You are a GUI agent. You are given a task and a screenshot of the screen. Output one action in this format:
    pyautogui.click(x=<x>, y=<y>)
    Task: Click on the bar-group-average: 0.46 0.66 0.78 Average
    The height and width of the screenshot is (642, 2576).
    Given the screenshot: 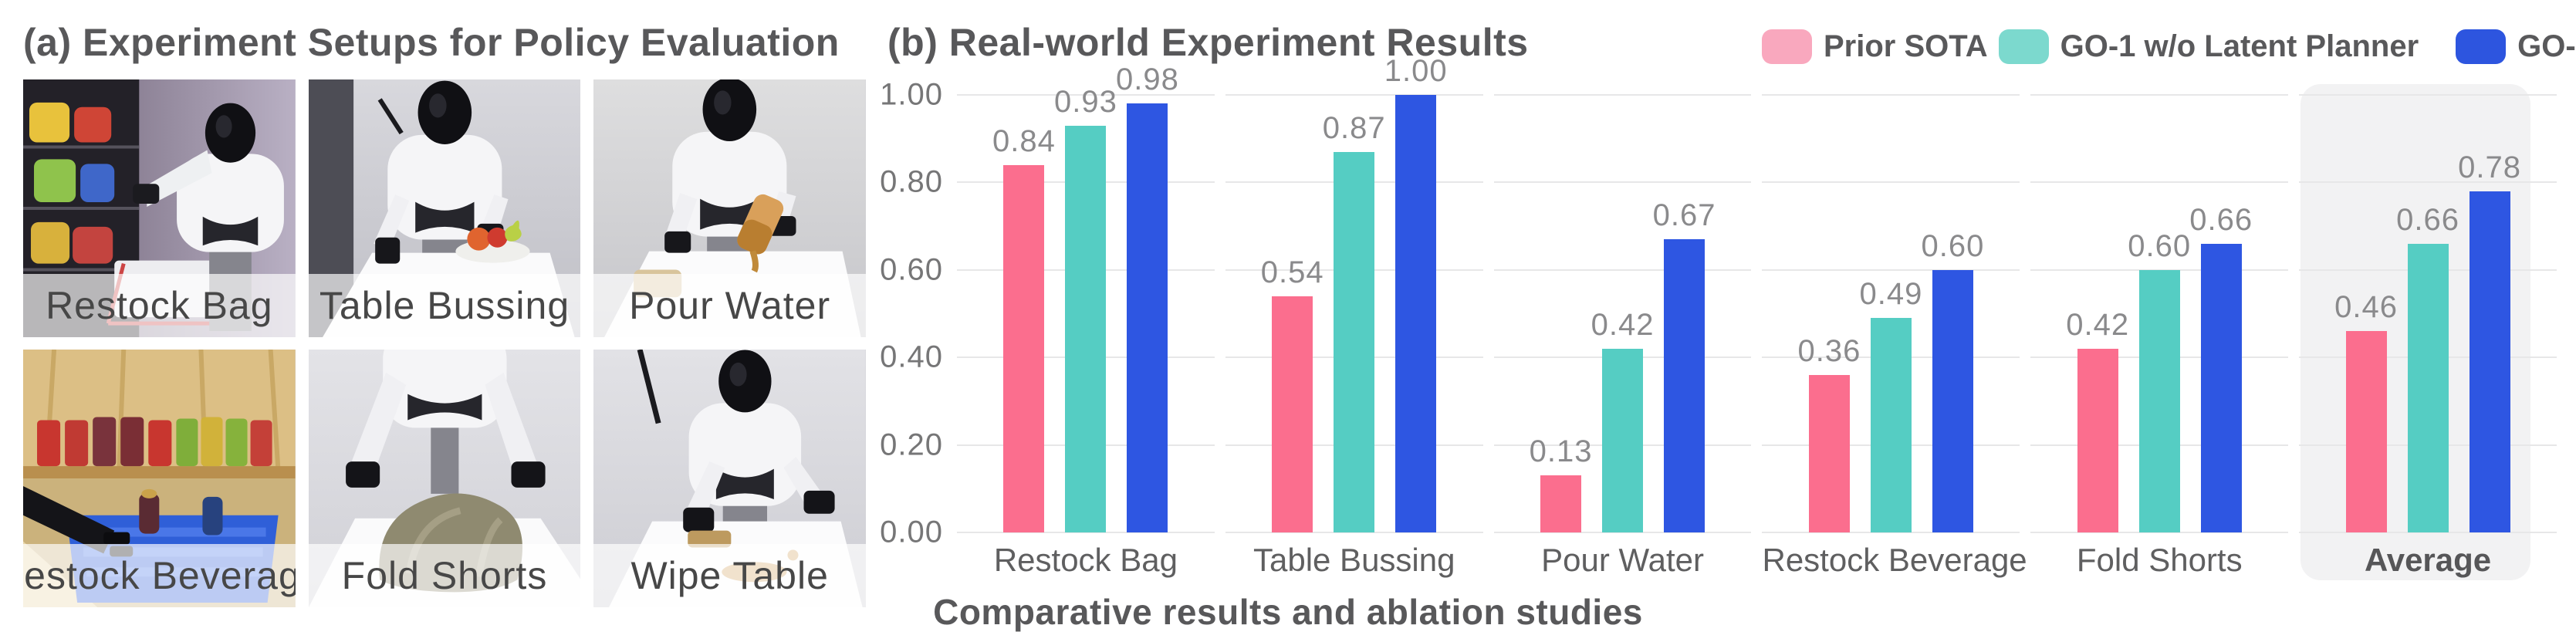 What is the action you would take?
    pyautogui.click(x=2428, y=332)
    